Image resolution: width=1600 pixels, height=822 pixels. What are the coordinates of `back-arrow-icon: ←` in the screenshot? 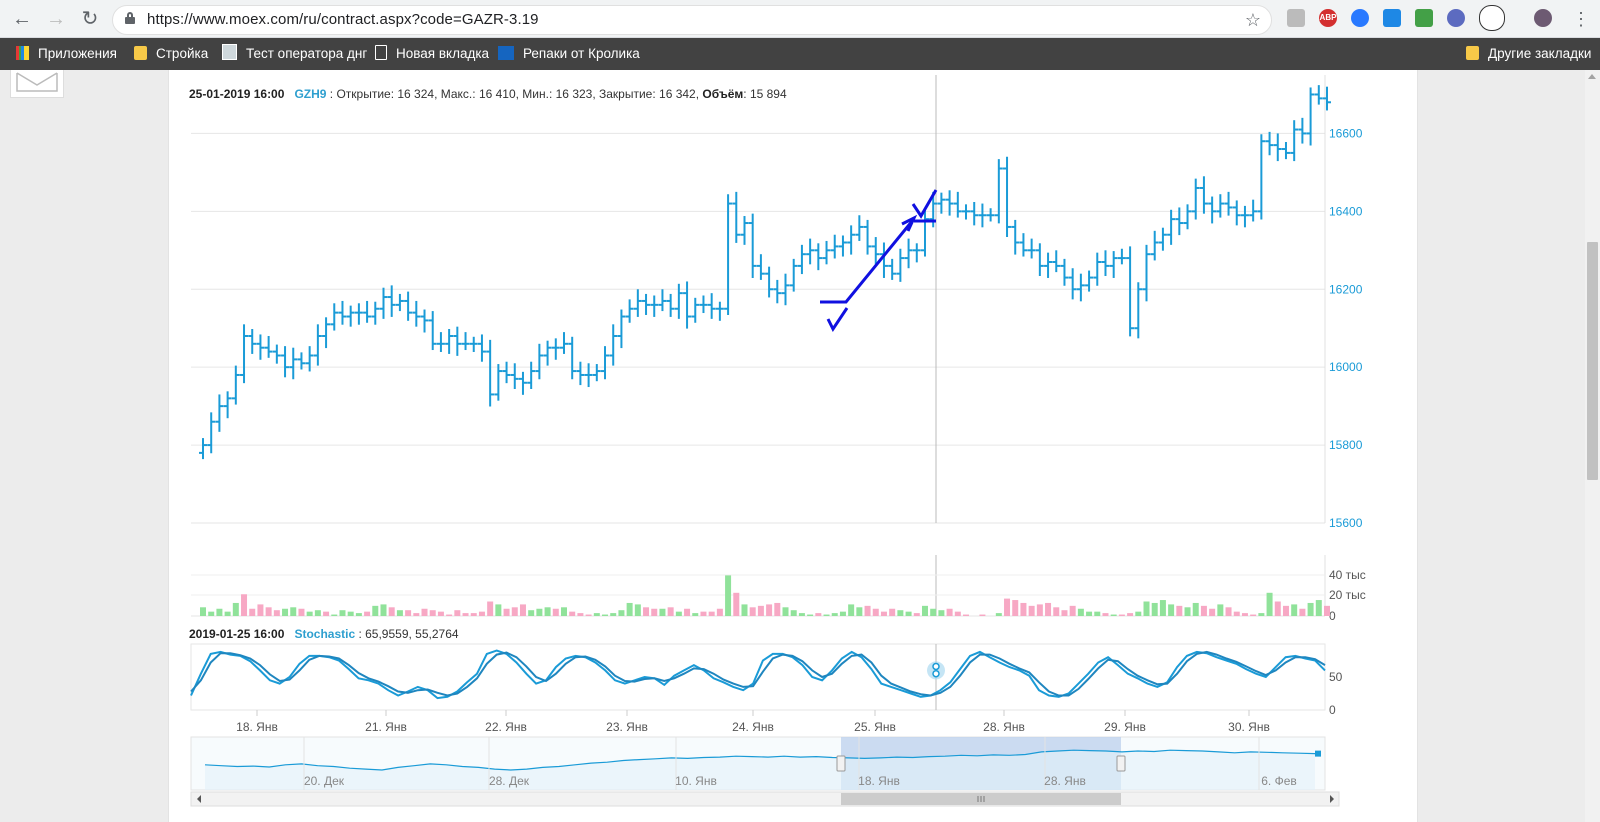 It's located at (22, 19).